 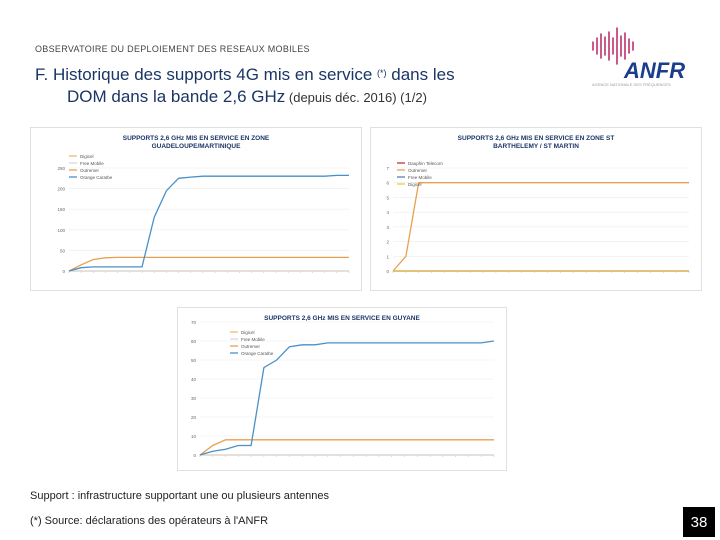 What do you see at coordinates (425, 163) in the screenshot?
I see `legend-label: Dauphin Telecom` at bounding box center [425, 163].